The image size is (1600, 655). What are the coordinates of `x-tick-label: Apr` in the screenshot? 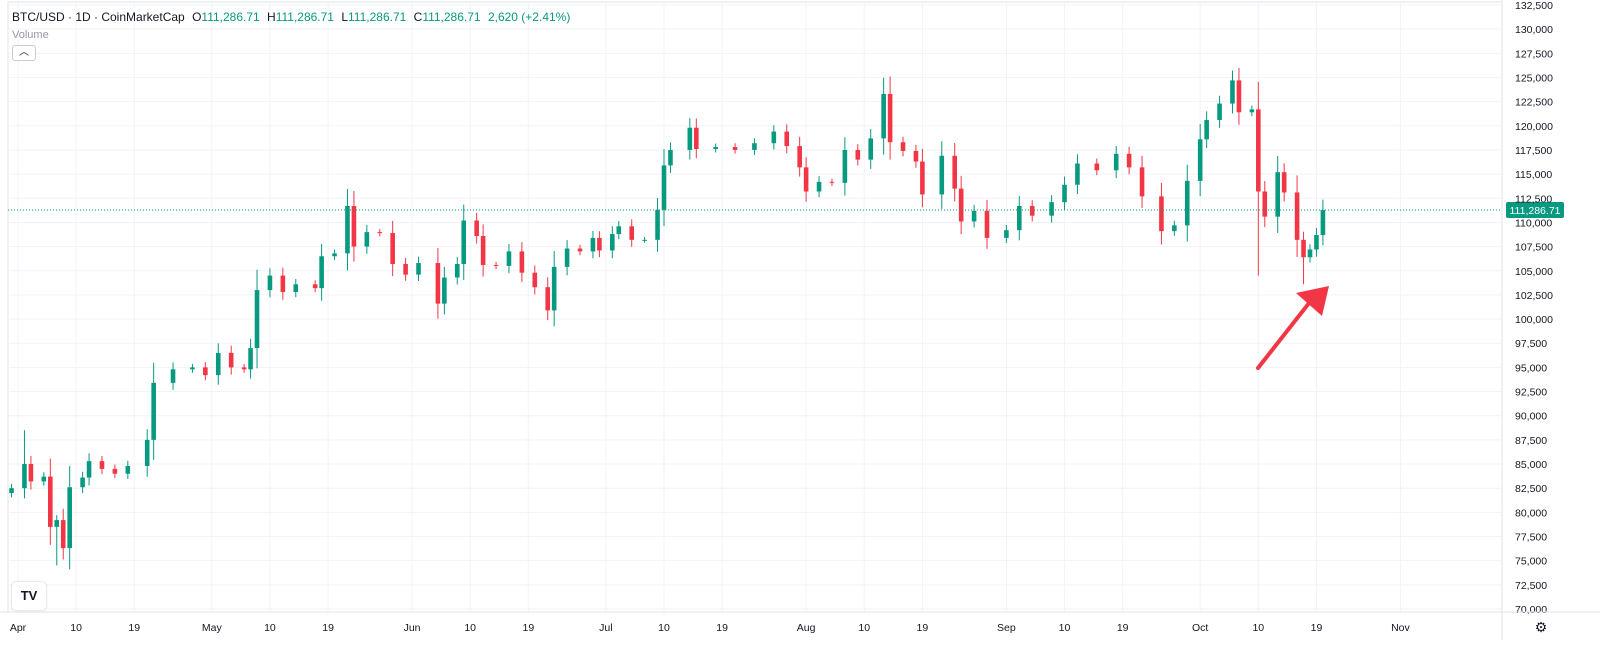 It's located at (18, 628).